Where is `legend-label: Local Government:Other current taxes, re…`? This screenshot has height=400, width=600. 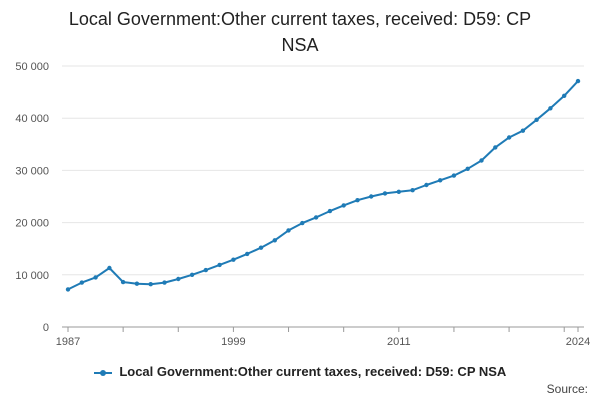
legend-label: Local Government:Other current taxes, re… is located at coordinates (313, 371).